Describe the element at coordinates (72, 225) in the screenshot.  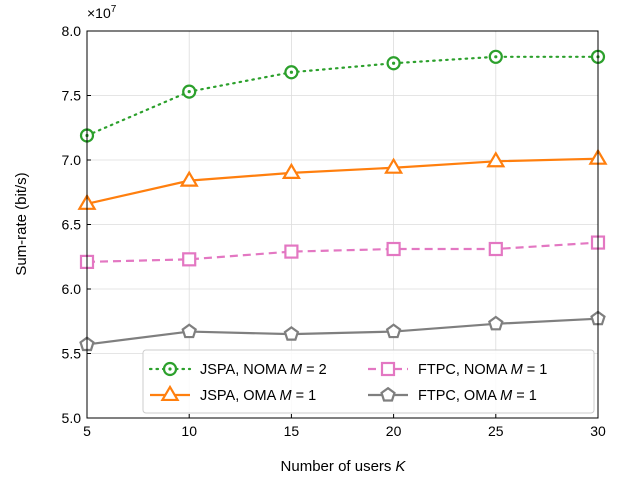
I see `y-tick-label: 6.5` at that location.